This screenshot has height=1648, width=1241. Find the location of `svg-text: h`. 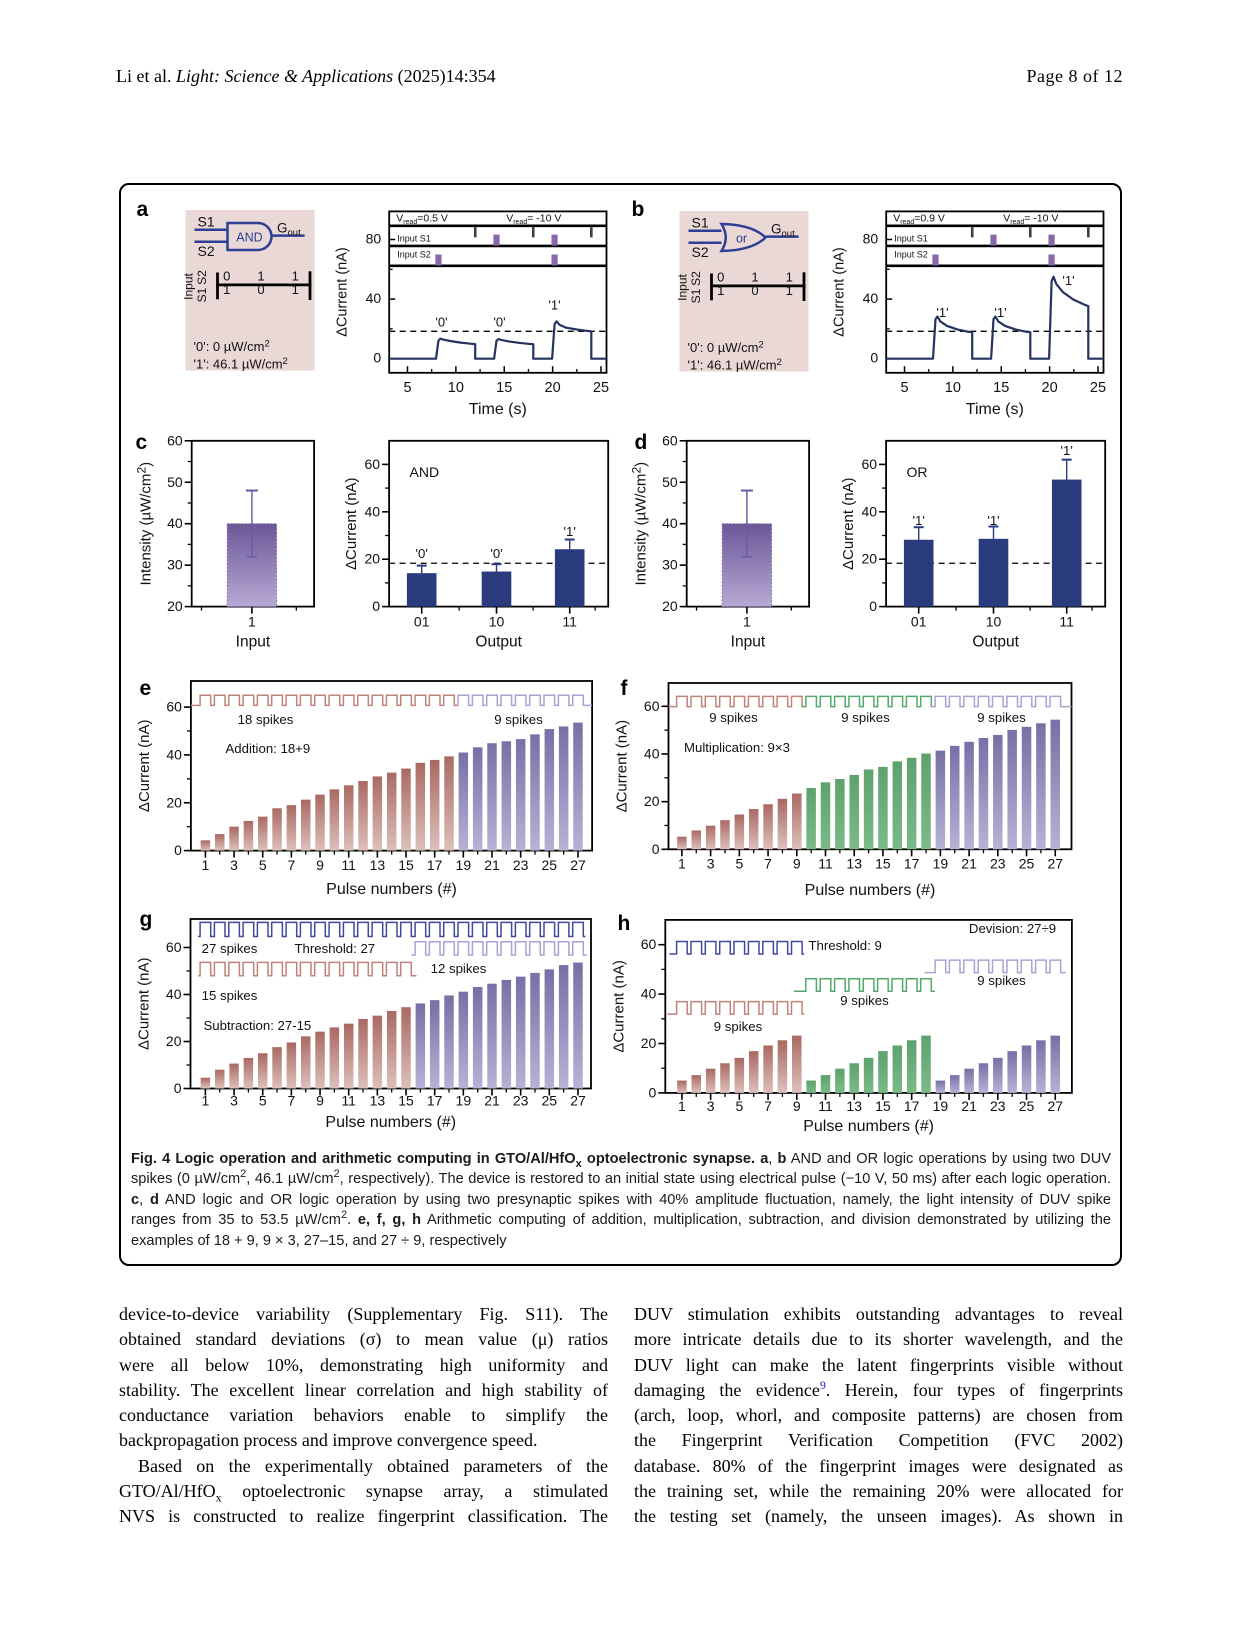

svg-text: h is located at coordinates (623, 923).